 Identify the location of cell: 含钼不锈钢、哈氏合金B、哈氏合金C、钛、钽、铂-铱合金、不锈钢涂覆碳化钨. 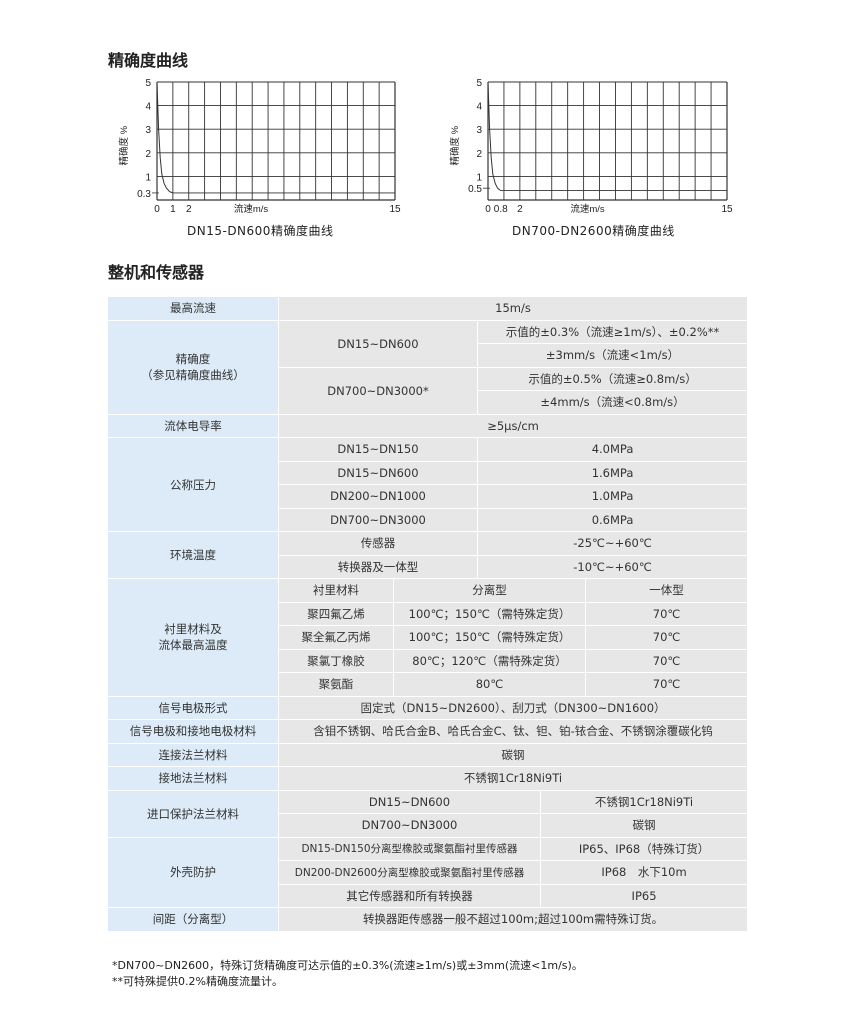
(513, 731).